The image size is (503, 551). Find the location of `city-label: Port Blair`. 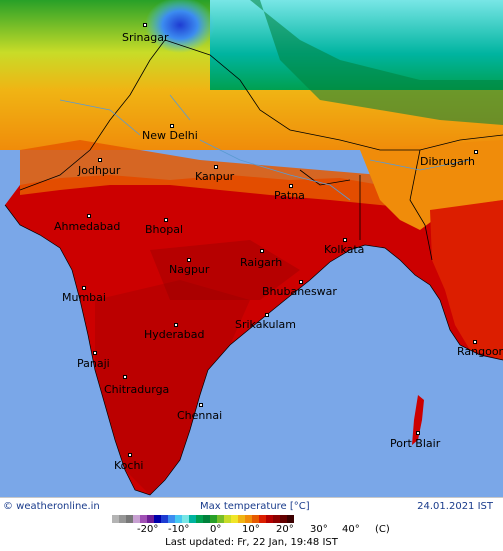

city-label: Port Blair is located at coordinates (415, 443).